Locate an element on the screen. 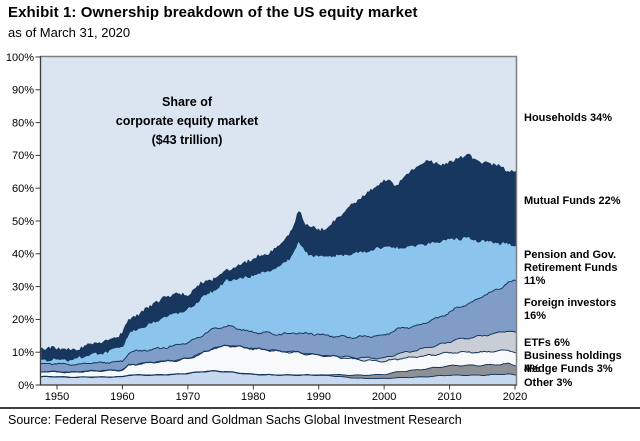  x-tick-label: 2020 is located at coordinates (515, 397).